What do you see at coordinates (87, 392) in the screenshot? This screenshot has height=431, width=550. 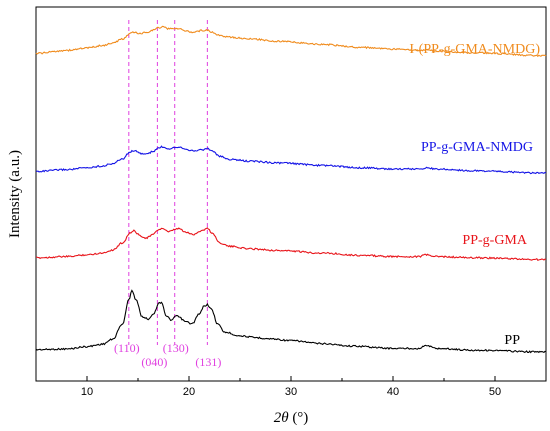 I see `x-tick-label: 10` at bounding box center [87, 392].